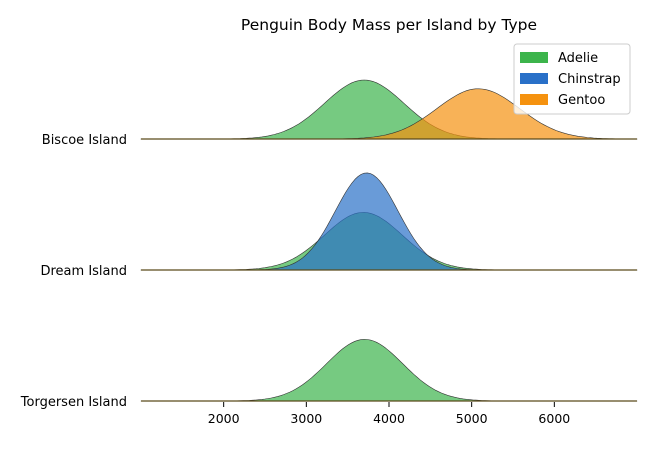 The height and width of the screenshot is (451, 651). Describe the element at coordinates (581, 100) in the screenshot. I see `legend-label-gentoo: Gentoo` at that location.